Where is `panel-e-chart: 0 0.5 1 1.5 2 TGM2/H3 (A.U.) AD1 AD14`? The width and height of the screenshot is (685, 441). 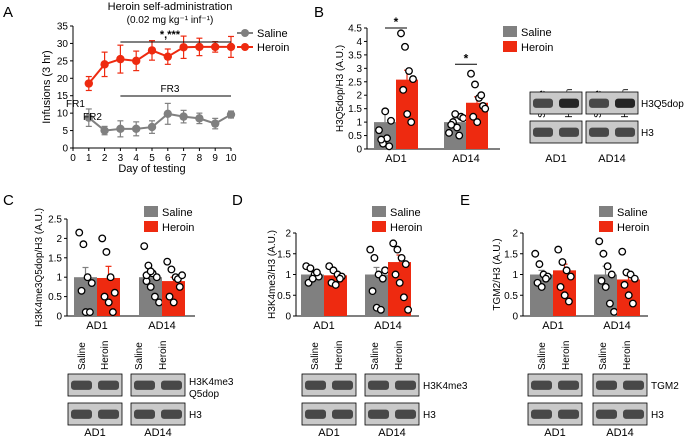
panel-e-chart: 0 0.5 1 1.5 2 TGM2/H3 (A.U.) AD1 AD14 is located at coordinates (570, 280).